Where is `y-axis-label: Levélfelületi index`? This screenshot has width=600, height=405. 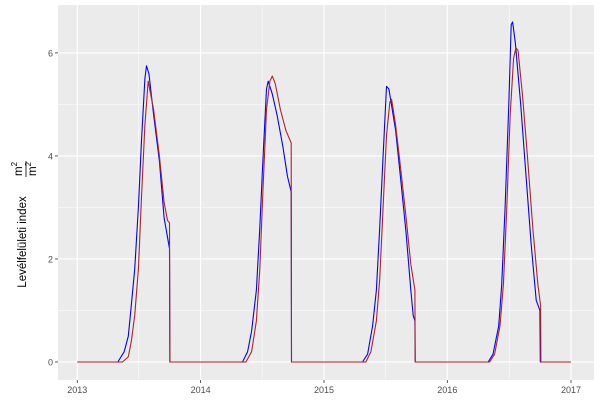 y-axis-label: Levélfelületi index is located at coordinates (23, 242).